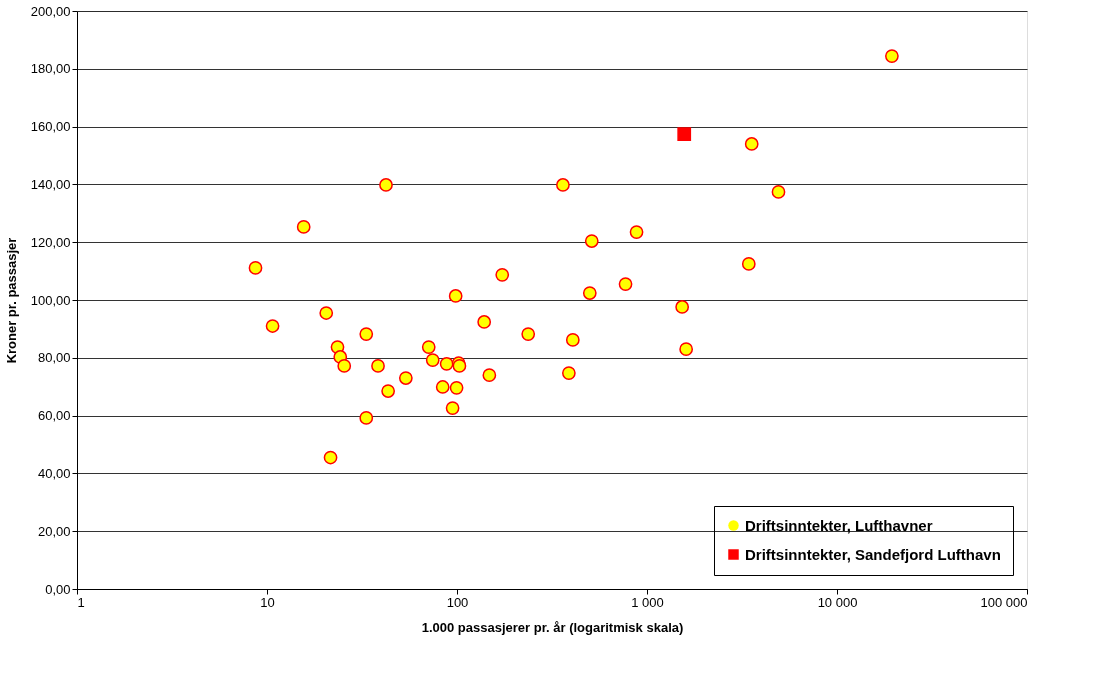  I want to click on y-tick-label: 200,00, so click(50, 11).